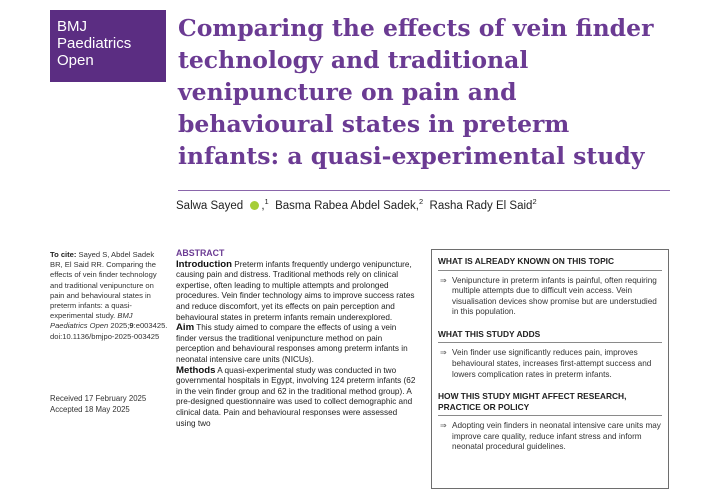 The height and width of the screenshot is (489, 708). What do you see at coordinates (196, 370) in the screenshot?
I see `methods-heading: Methods` at bounding box center [196, 370].